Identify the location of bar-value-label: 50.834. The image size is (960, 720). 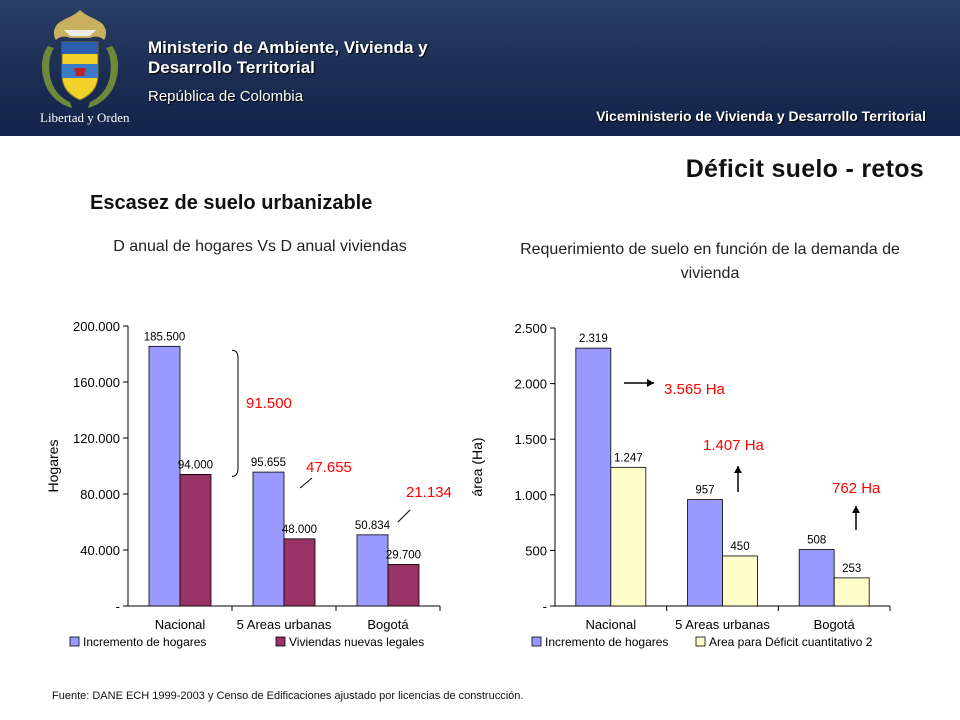
(373, 526).